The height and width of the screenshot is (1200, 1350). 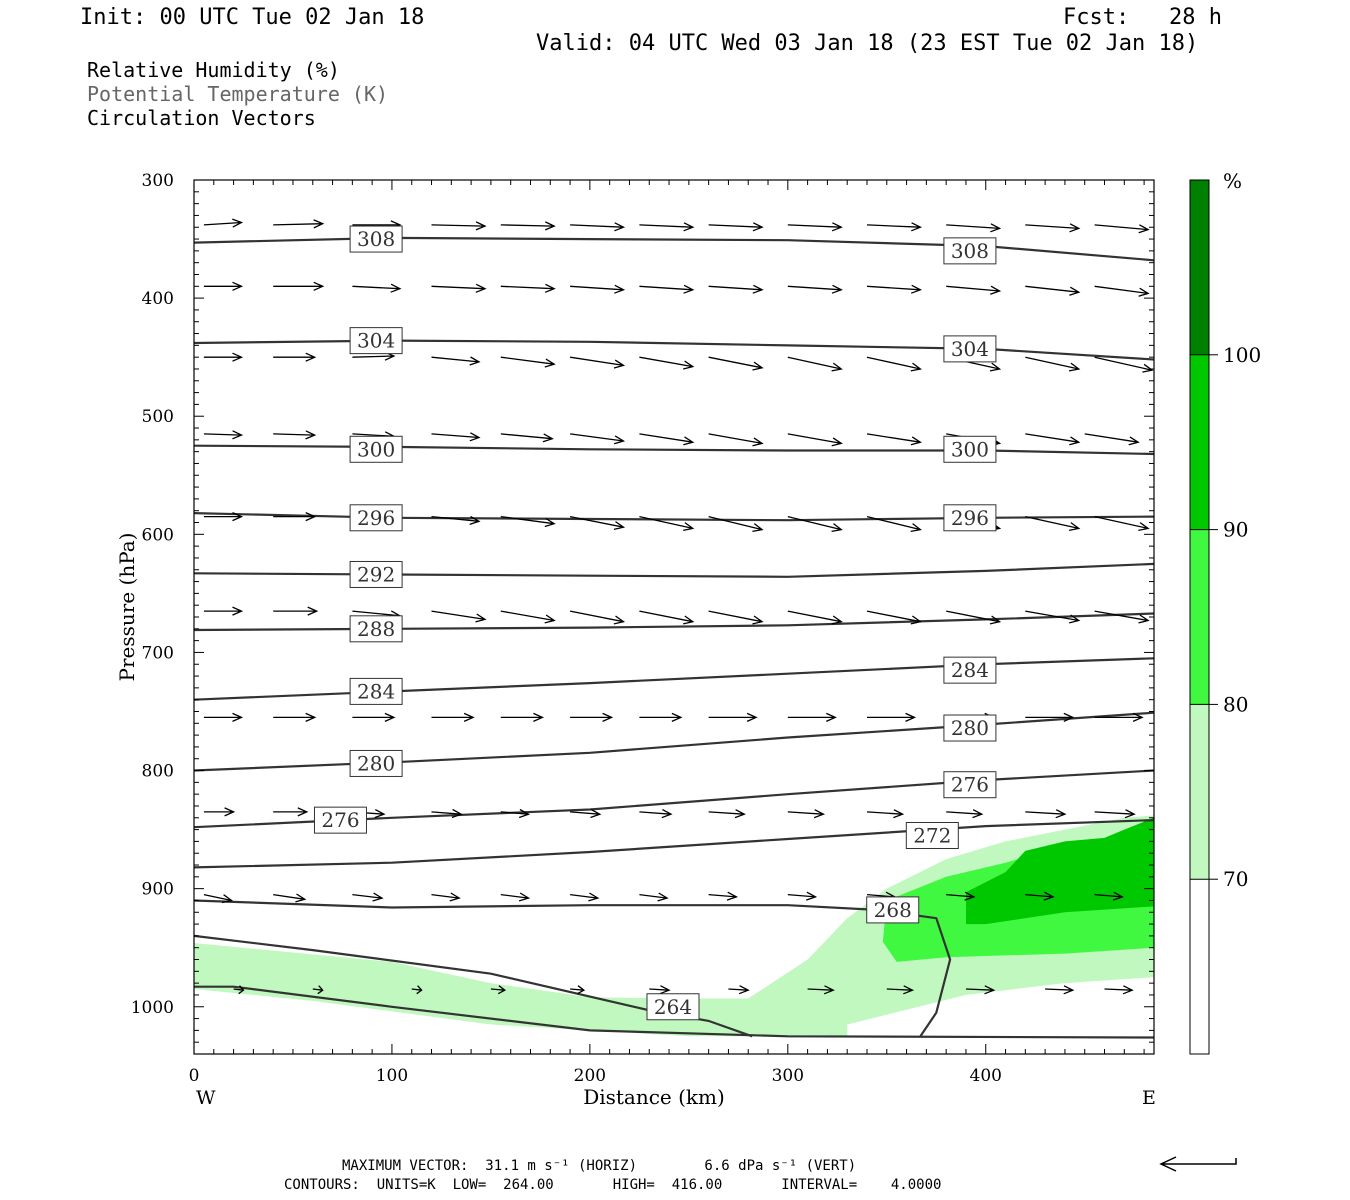 I want to click on colorbar-frame, so click(x=1199, y=617).